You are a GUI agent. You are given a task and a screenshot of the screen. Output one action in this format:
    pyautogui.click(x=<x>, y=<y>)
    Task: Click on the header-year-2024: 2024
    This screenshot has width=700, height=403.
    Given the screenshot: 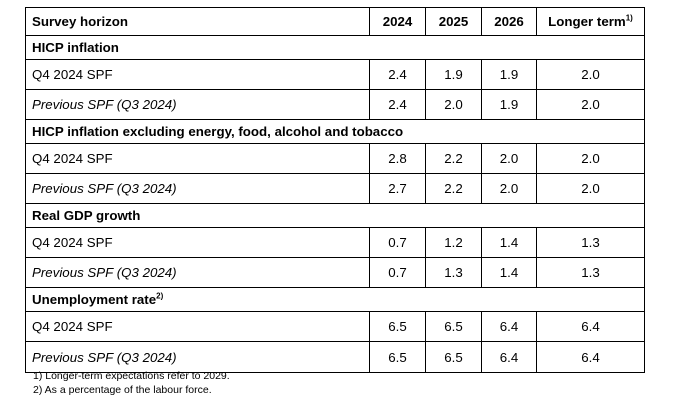 What is the action you would take?
    pyautogui.click(x=397, y=21)
    